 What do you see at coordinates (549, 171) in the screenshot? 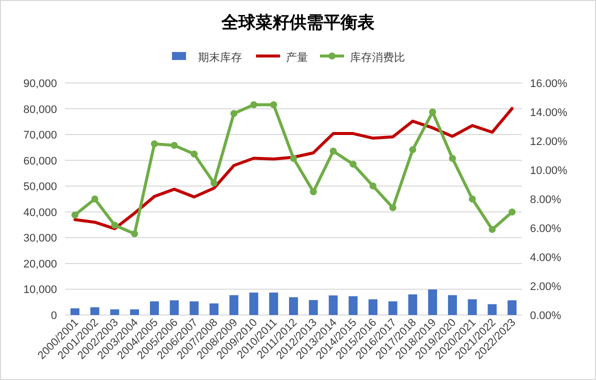
I see `y2-tick-label: 10.00%` at bounding box center [549, 171].